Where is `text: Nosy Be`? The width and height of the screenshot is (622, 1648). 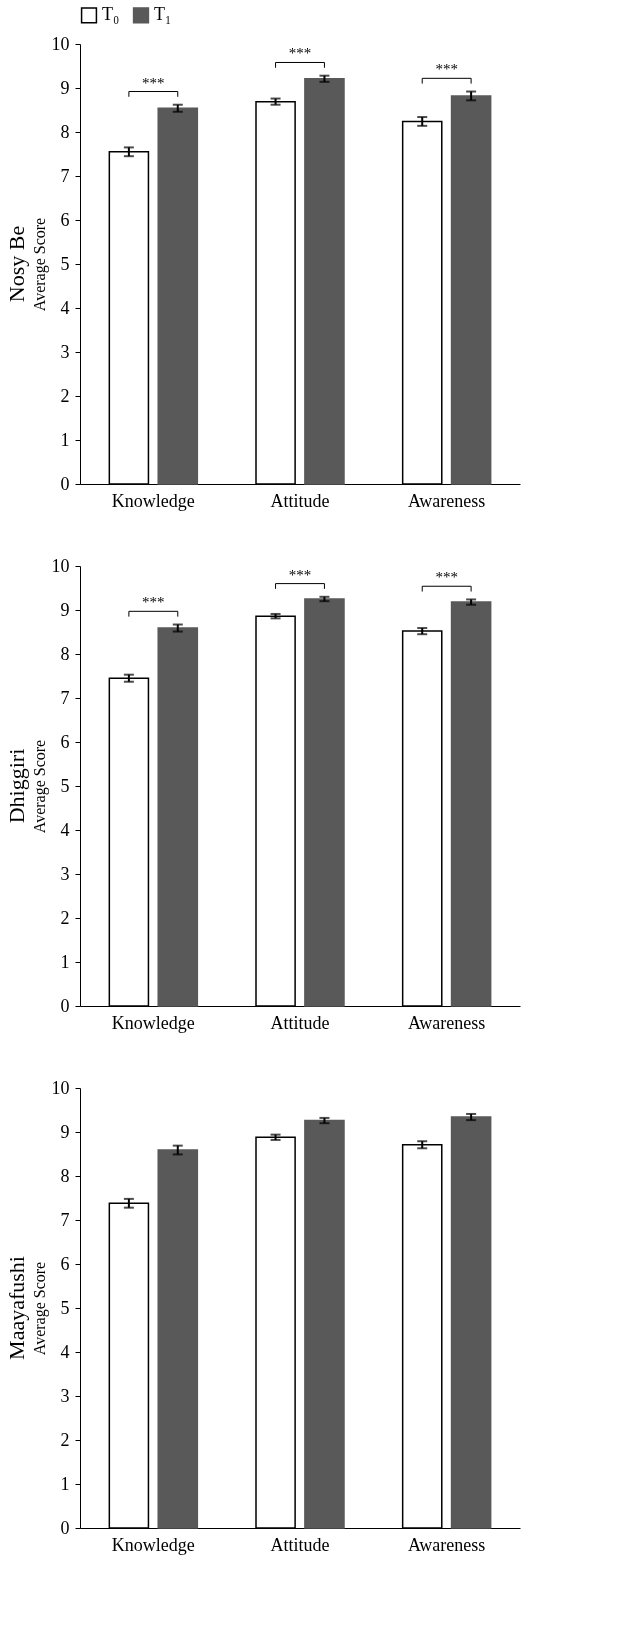
text: Nosy Be is located at coordinates (16, 264).